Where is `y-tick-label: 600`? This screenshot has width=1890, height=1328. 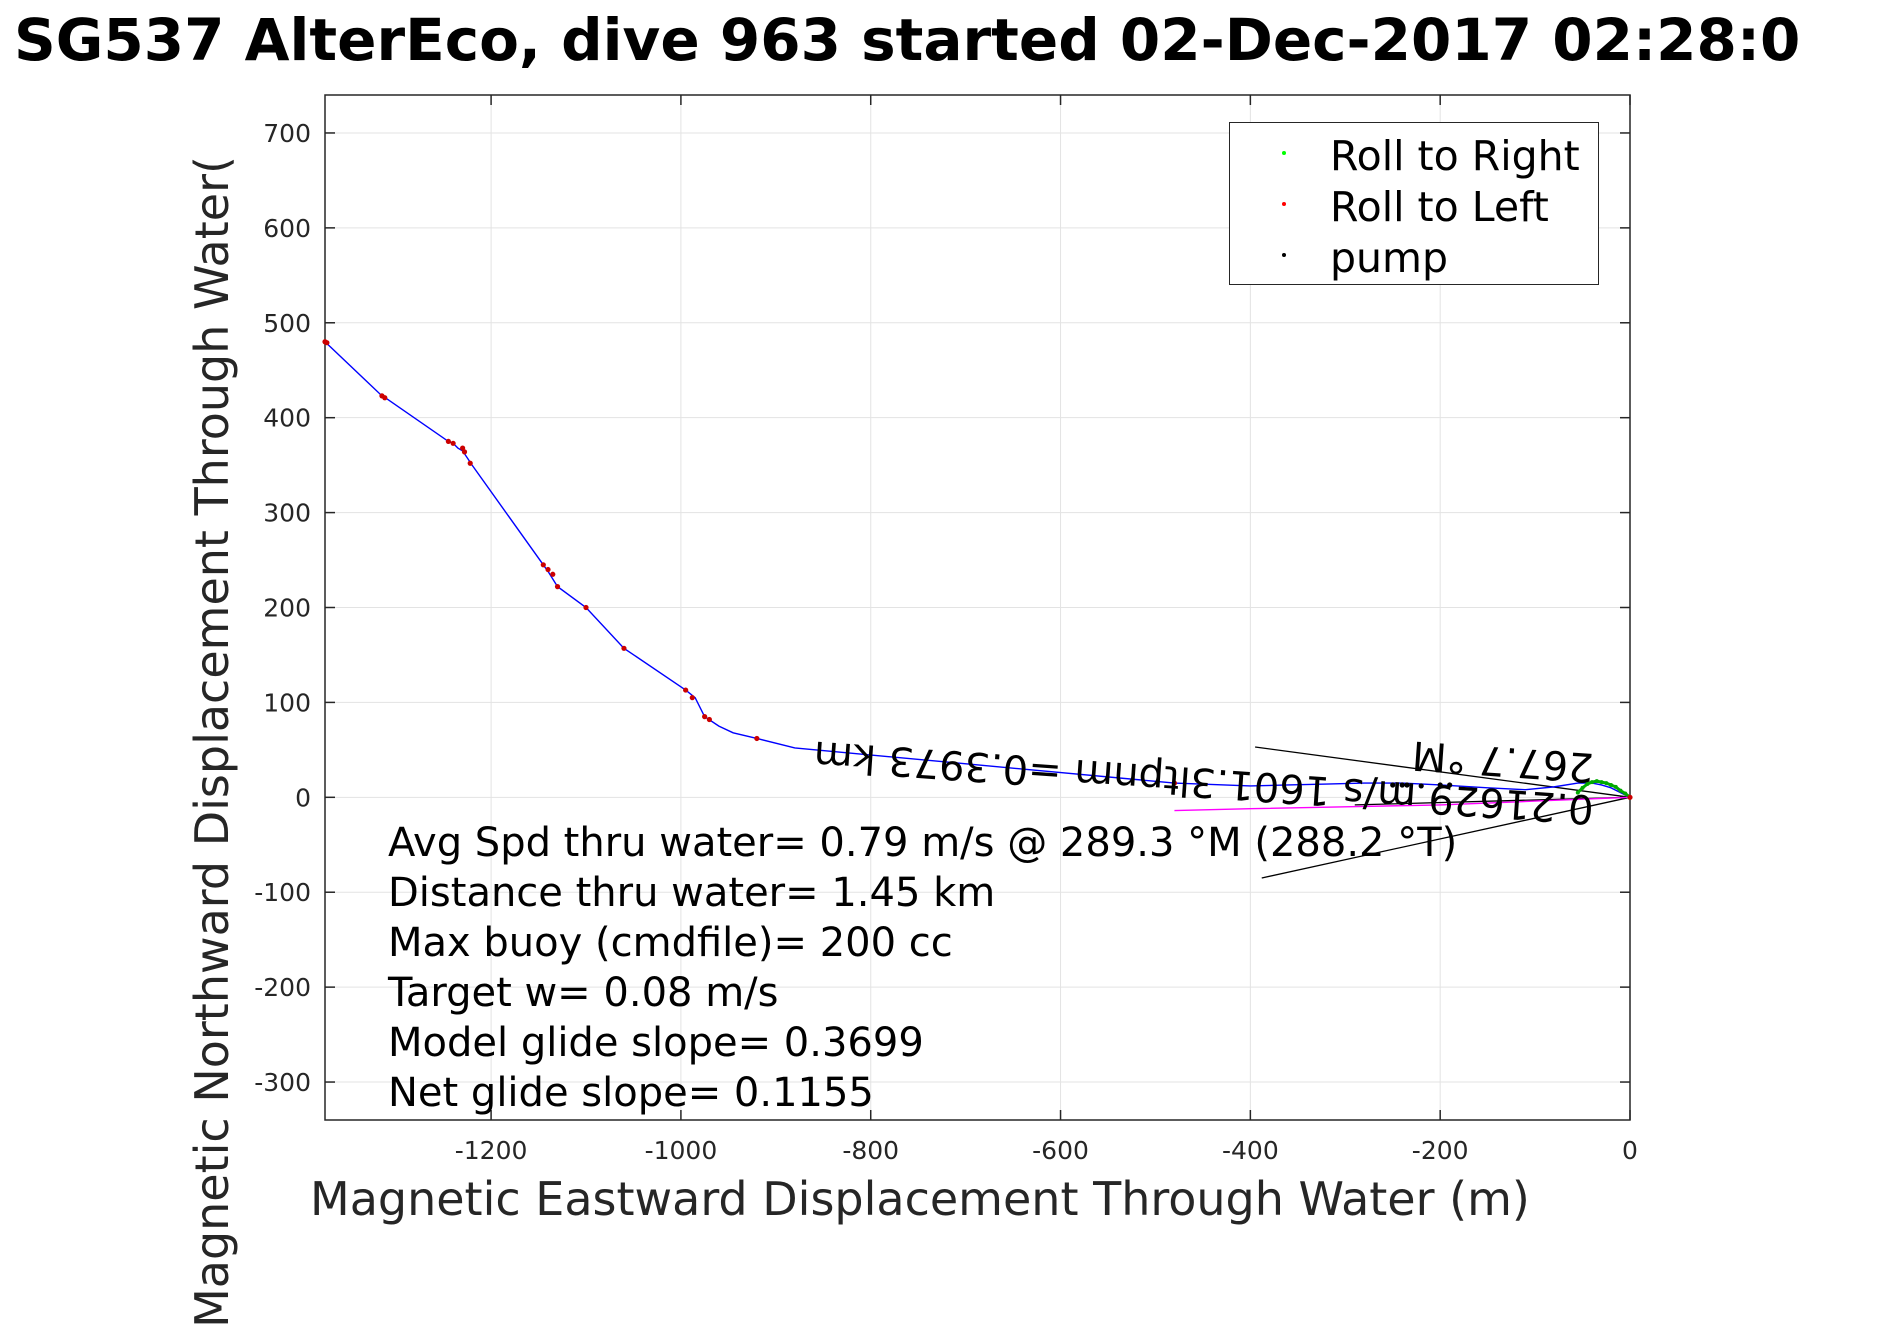 y-tick-label: 600 is located at coordinates (287, 228).